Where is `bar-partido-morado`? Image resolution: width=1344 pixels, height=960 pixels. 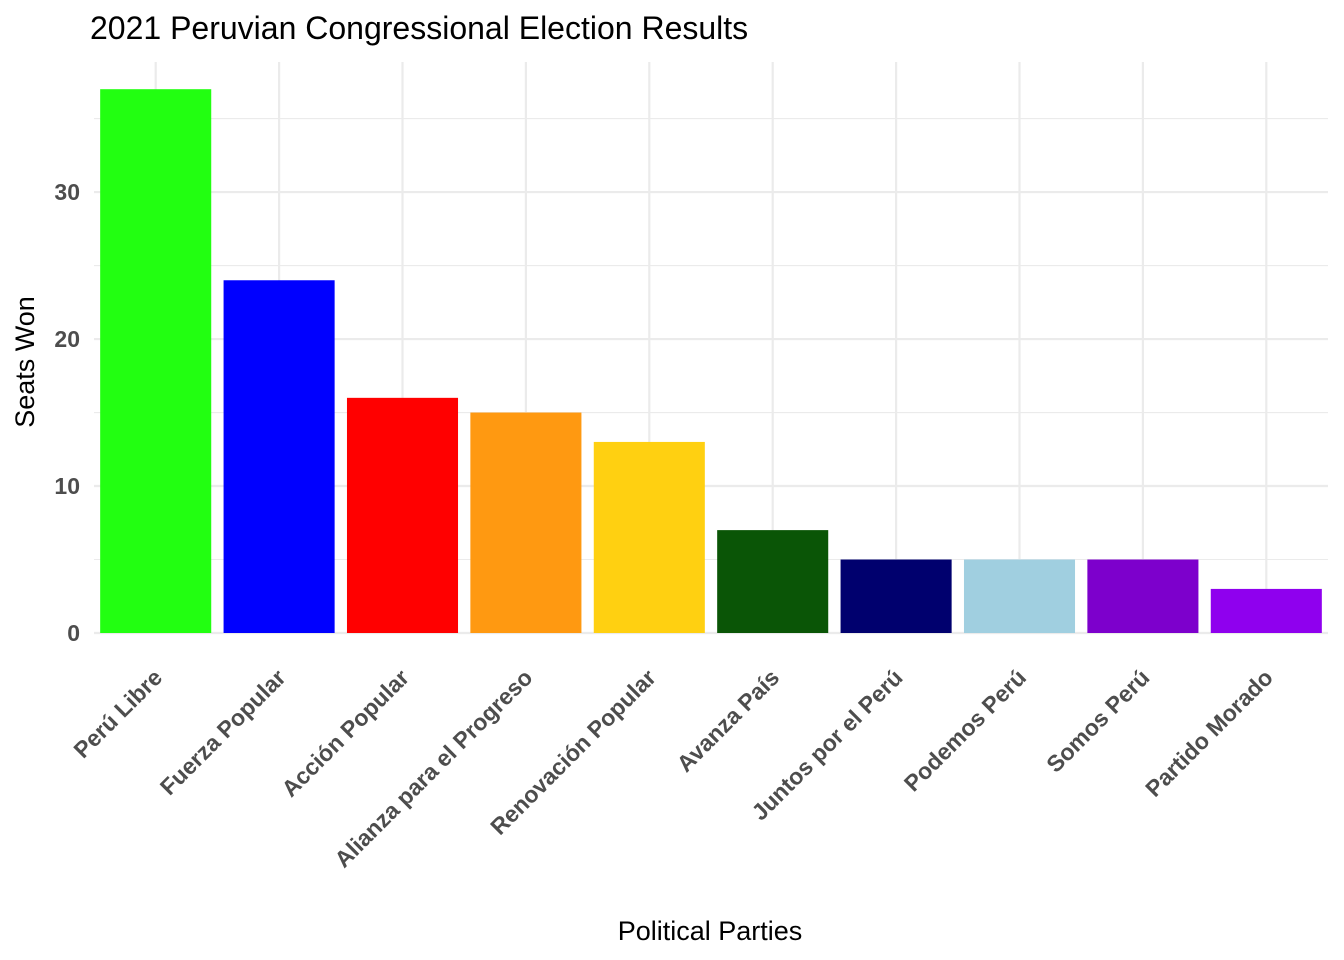
bar-partido-morado is located at coordinates (1266, 611).